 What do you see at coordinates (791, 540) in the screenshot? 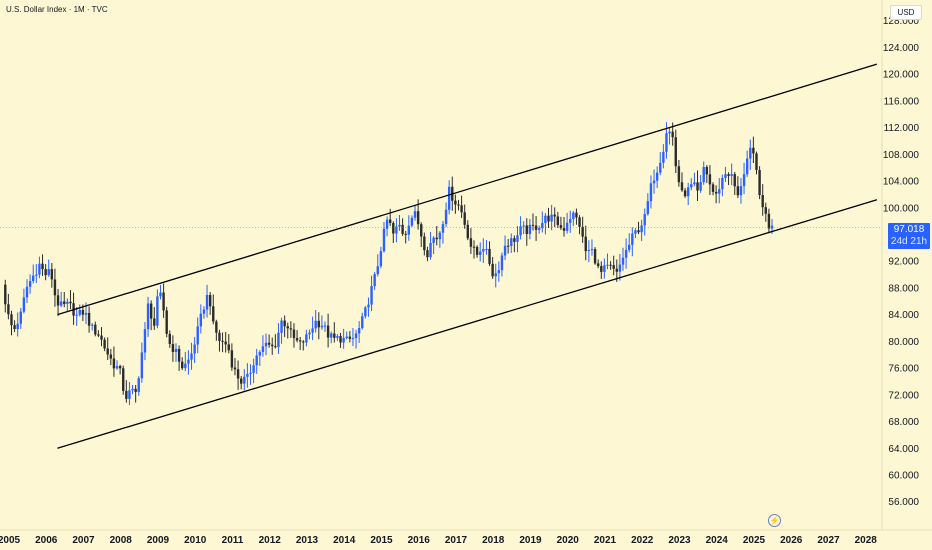
I see `x-tick-label: 2026` at bounding box center [791, 540].